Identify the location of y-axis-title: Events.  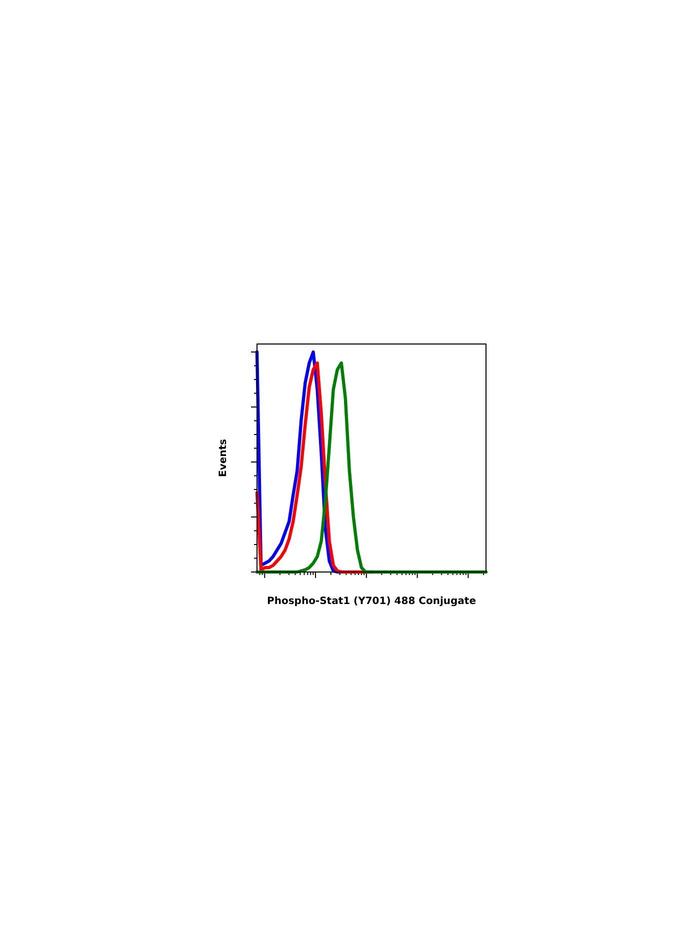
(223, 457).